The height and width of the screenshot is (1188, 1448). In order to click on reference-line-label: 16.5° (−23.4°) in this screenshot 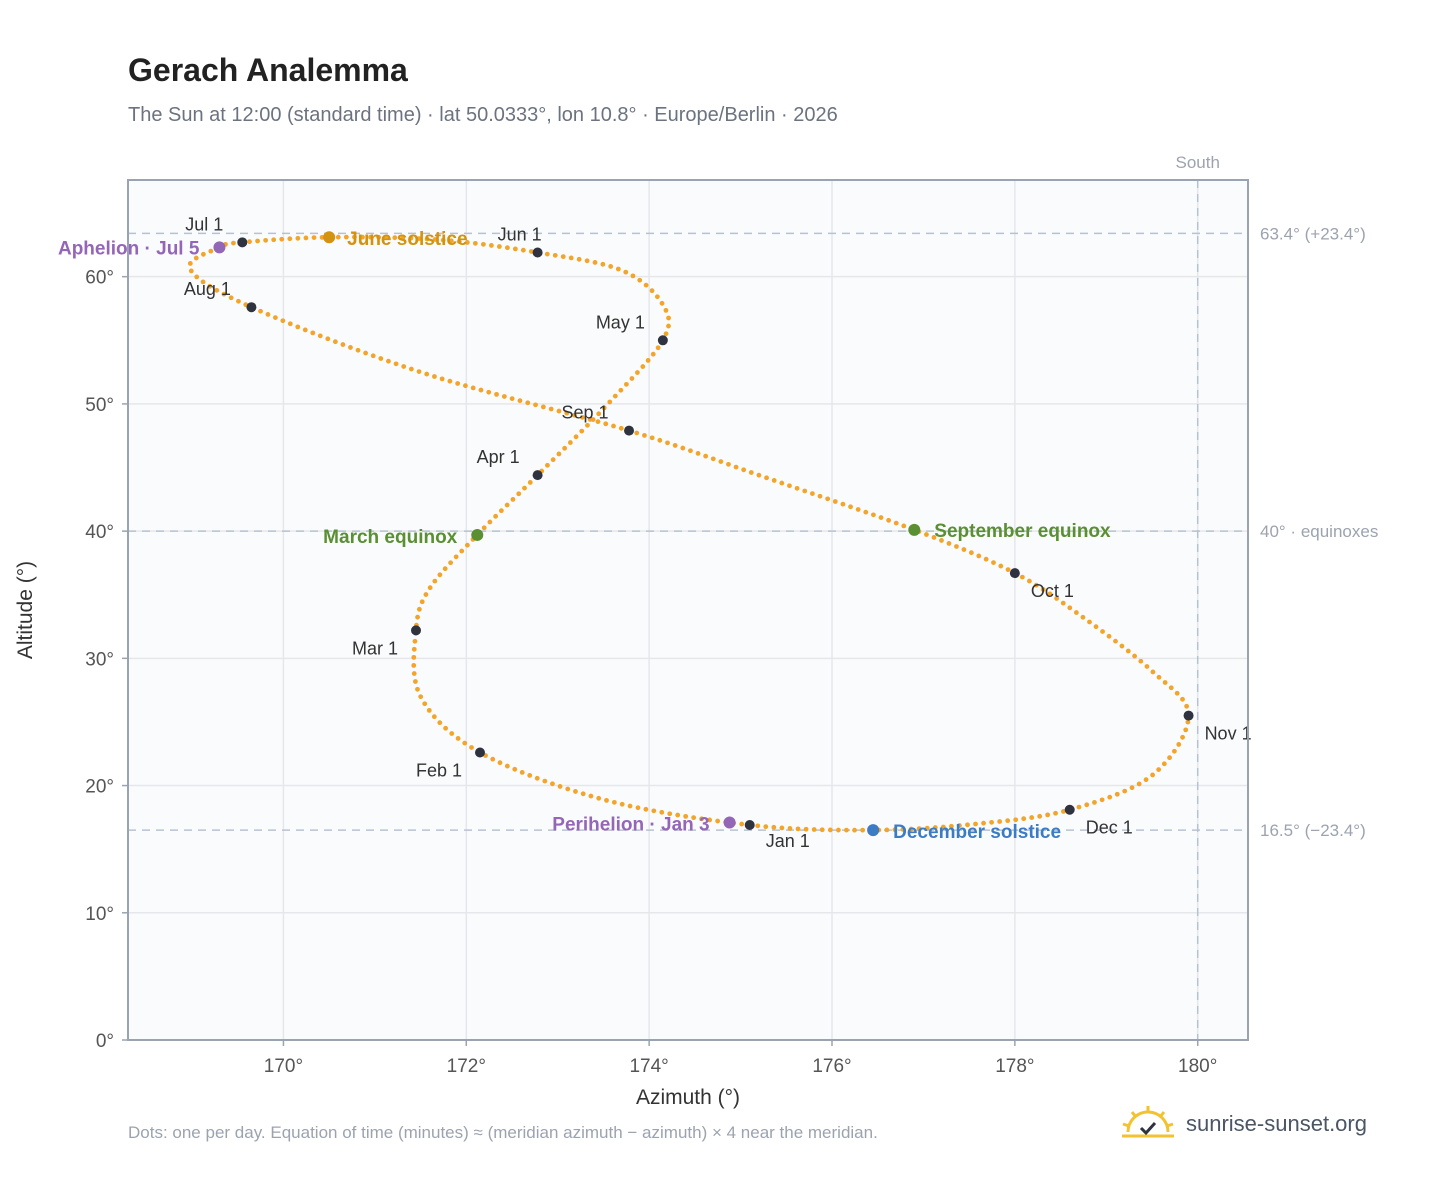, I will do `click(1313, 830)`.